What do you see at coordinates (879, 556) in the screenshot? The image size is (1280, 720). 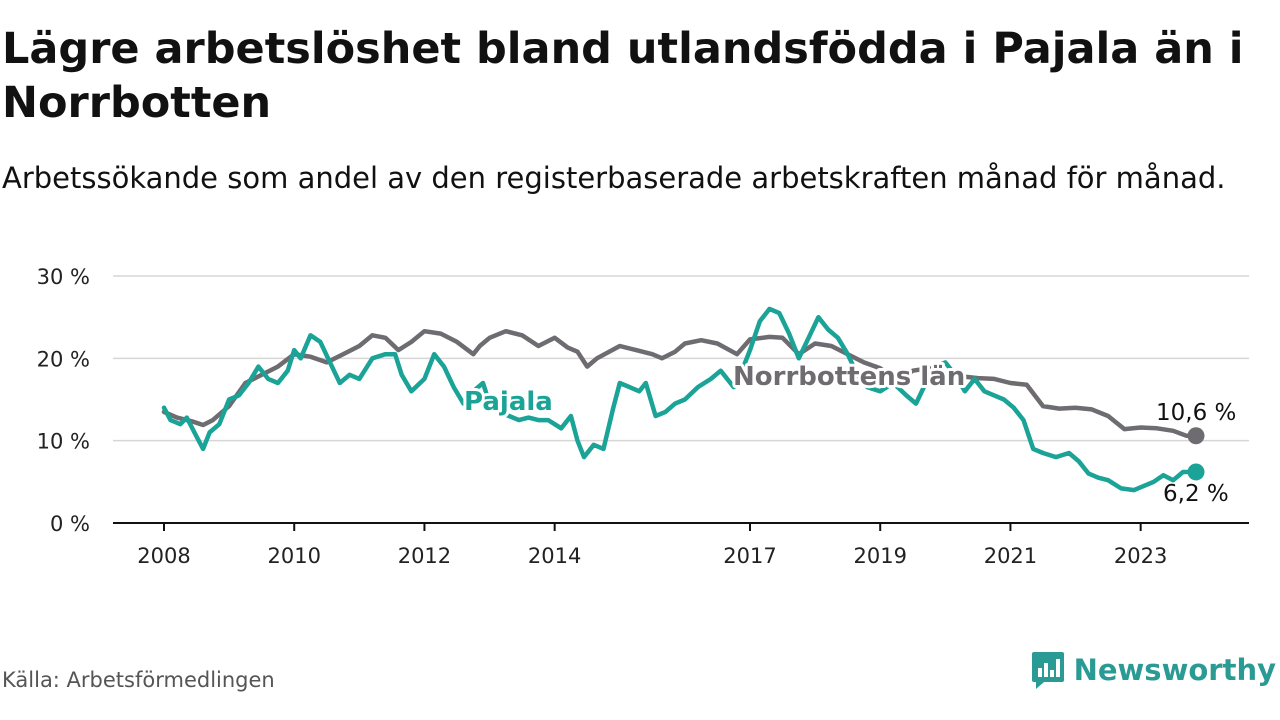 I see `x-tick-label: 2019` at bounding box center [879, 556].